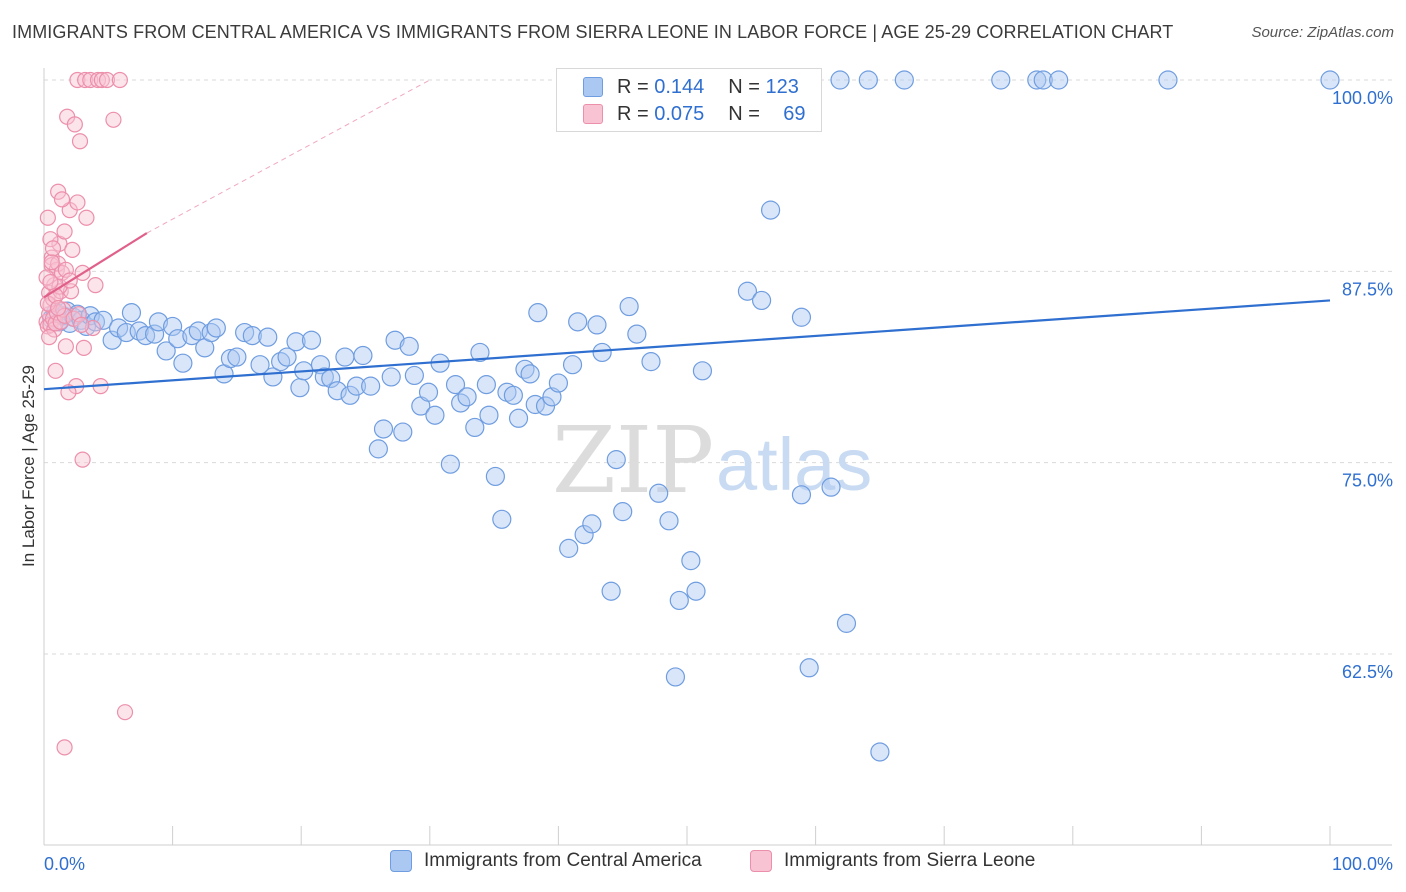  Describe the element at coordinates (28, 466) in the screenshot. I see `y-axis-label: In Labor Force | Age 25-29` at that location.